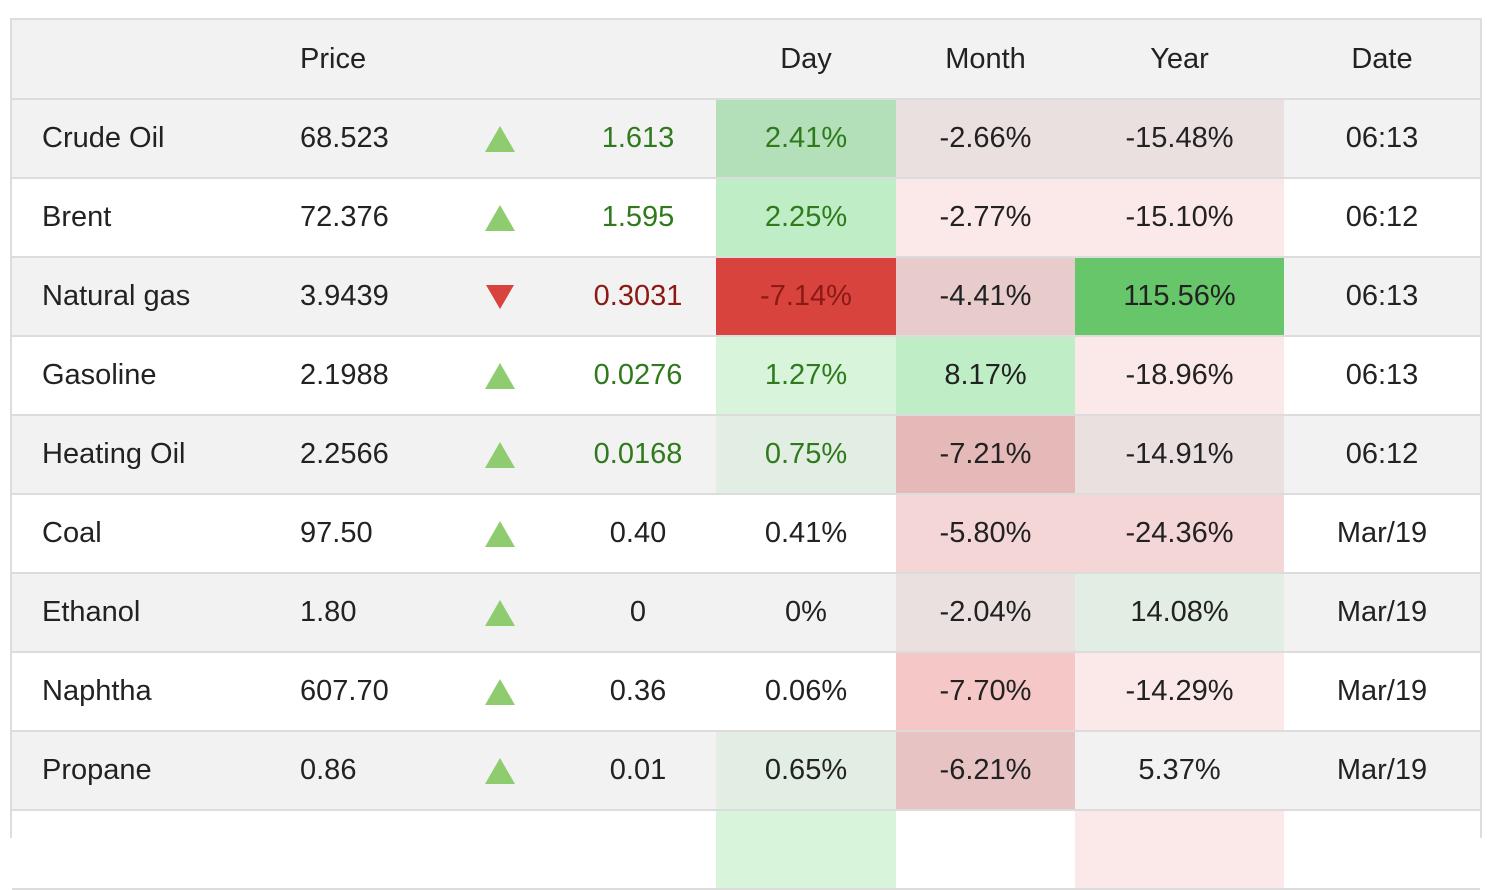 The height and width of the screenshot is (890, 1498). I want to click on day-percent-cell: 0.41%, so click(806, 534).